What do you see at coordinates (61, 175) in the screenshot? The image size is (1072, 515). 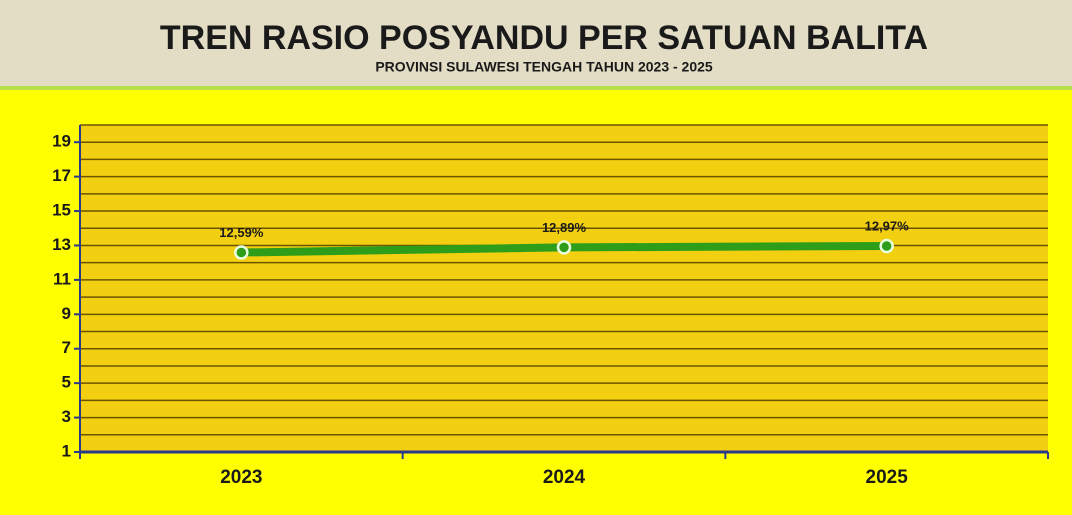 I see `y-tick-label: 17` at bounding box center [61, 175].